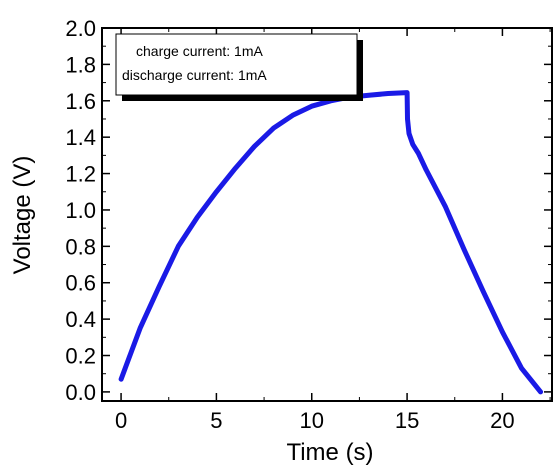 The image size is (560, 473). I want to click on x-tick-label: 20, so click(502, 420).